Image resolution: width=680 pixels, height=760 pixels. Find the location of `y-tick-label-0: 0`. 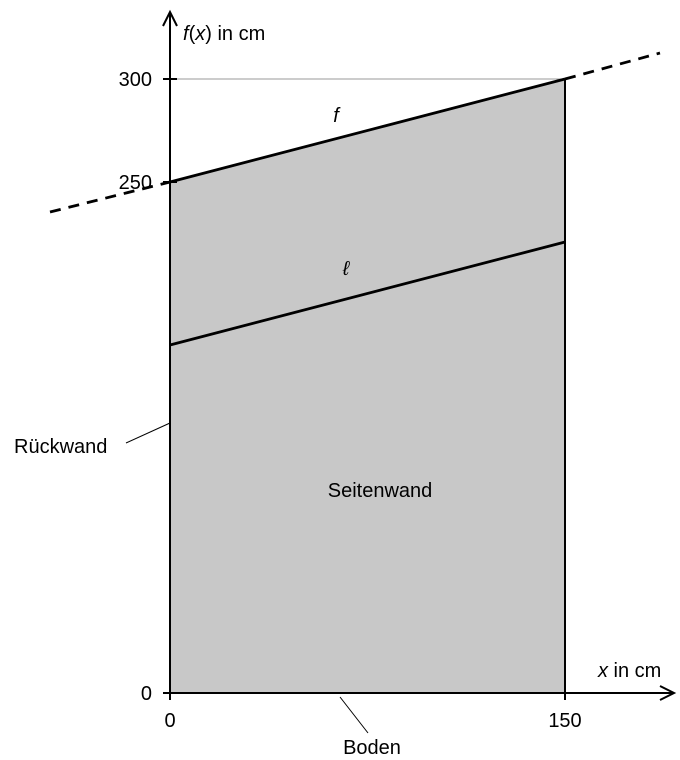

y-tick-label-0: 0 is located at coordinates (146, 694).